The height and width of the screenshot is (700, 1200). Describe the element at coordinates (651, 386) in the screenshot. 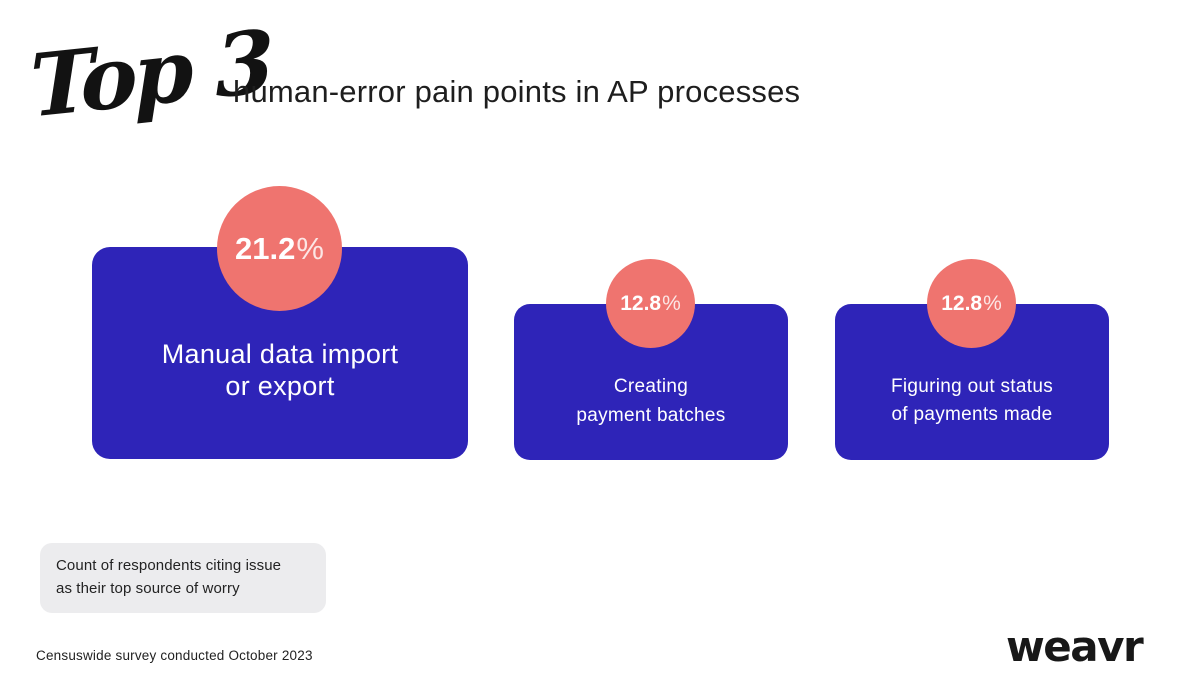

I see `card-label-line1: Creating` at that location.